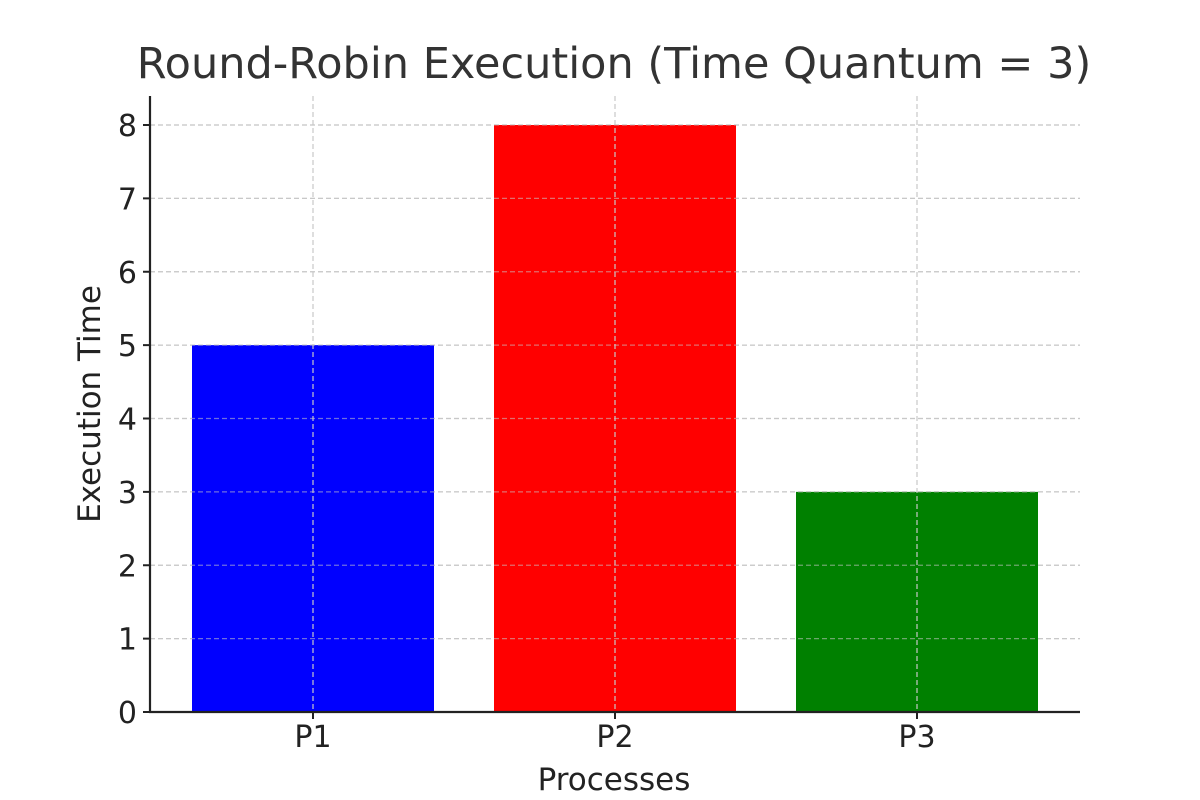  What do you see at coordinates (916, 737) in the screenshot?
I see `x-tick-label-p3: P3` at bounding box center [916, 737].